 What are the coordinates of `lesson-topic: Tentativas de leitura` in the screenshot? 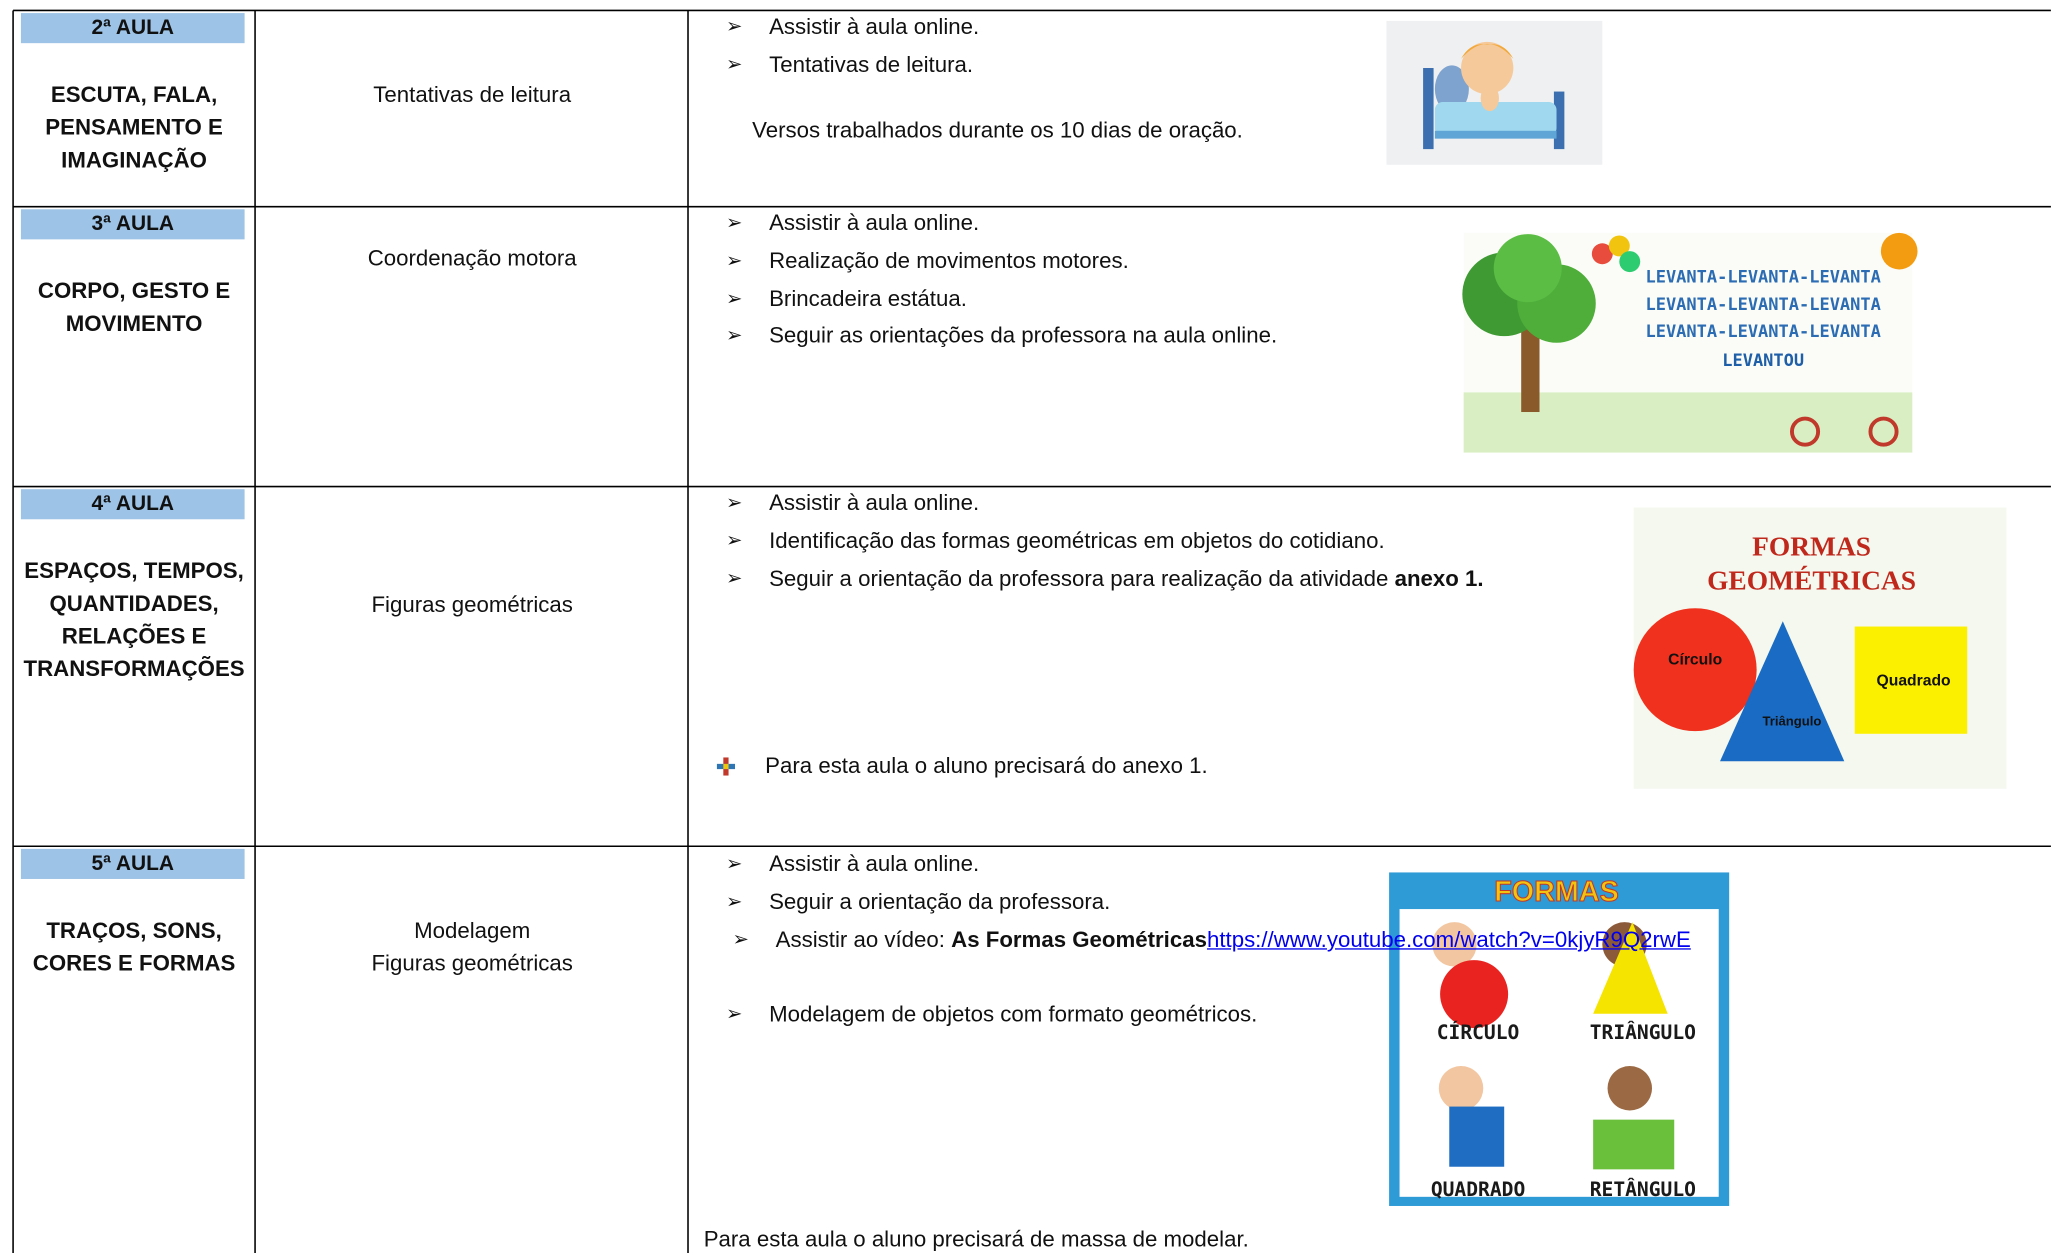 It's located at (472, 94).